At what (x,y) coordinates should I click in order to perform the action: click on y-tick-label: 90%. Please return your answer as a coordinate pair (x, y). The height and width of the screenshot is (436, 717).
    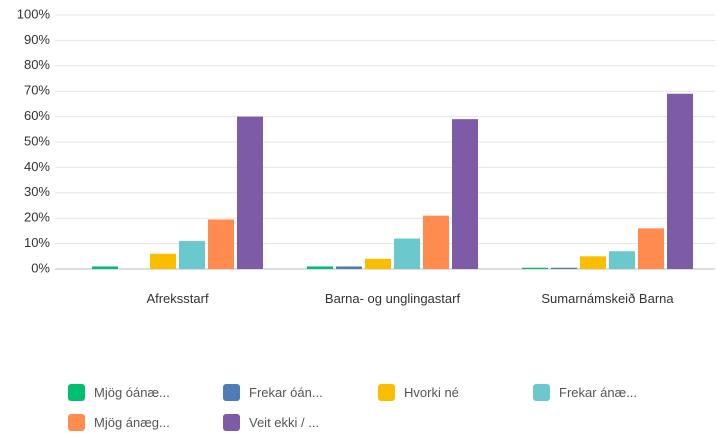
    Looking at the image, I should click on (37, 39).